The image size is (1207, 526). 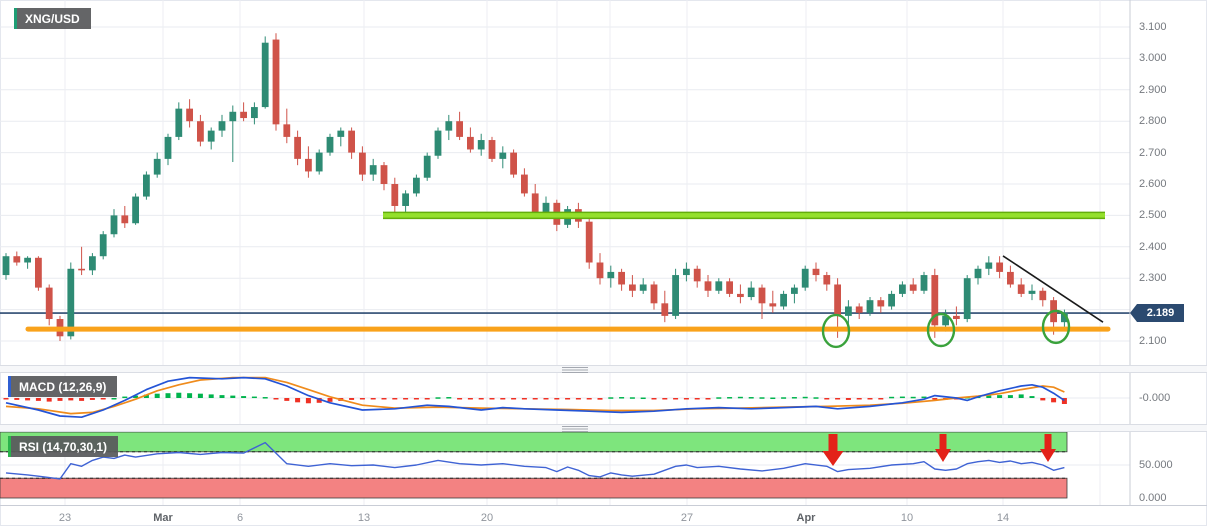 I want to click on highlight-circles, so click(x=946, y=329).